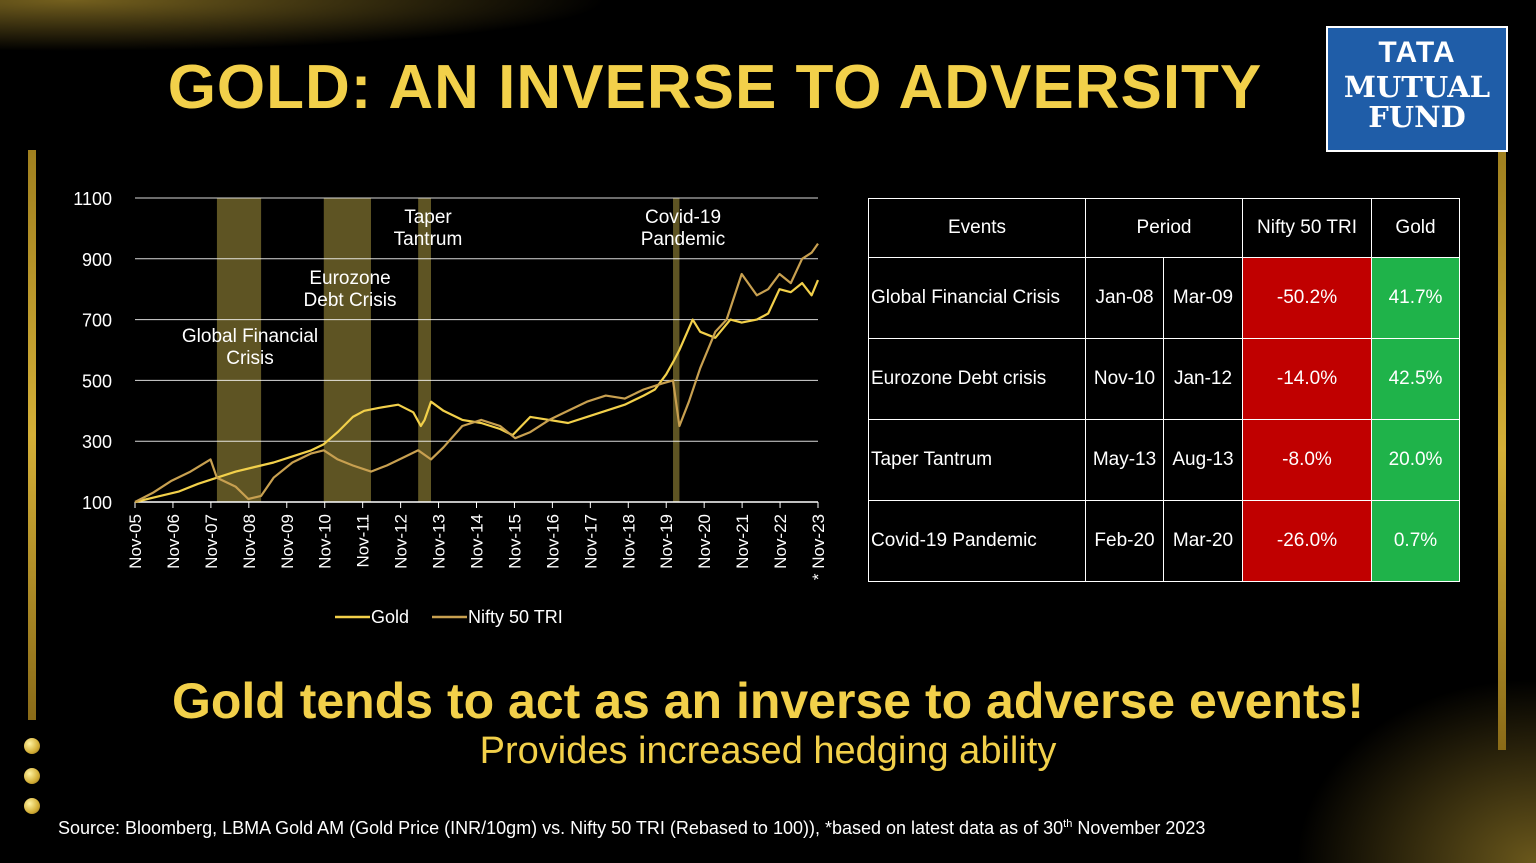 The height and width of the screenshot is (863, 1536). I want to click on period-from: Jan-08, so click(1124, 298).